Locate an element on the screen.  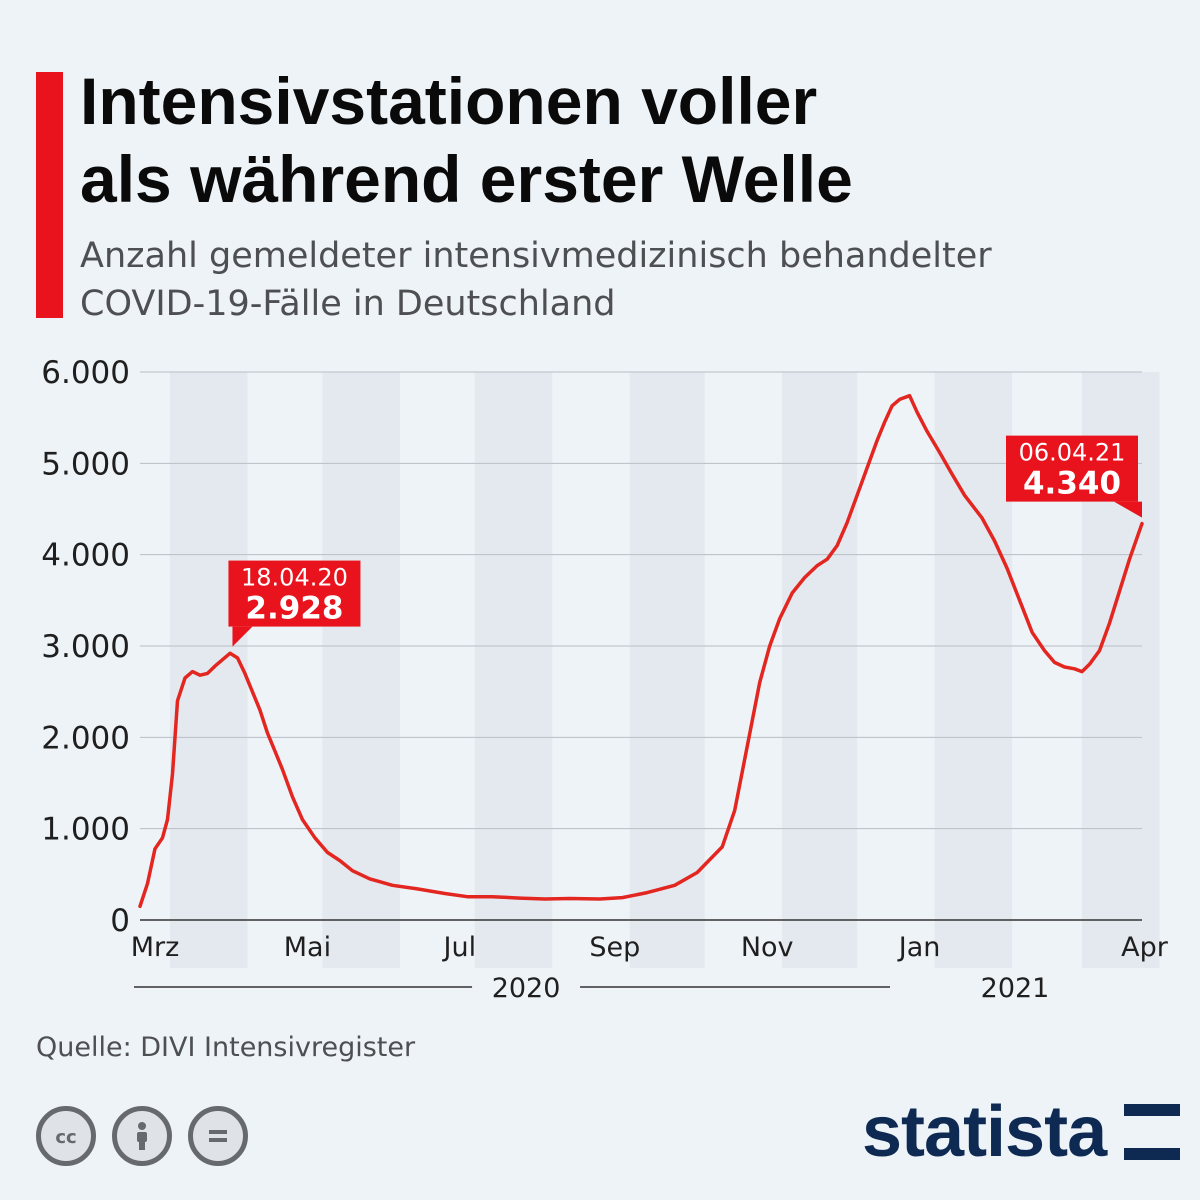
x-tick-label: Sep is located at coordinates (614, 947).